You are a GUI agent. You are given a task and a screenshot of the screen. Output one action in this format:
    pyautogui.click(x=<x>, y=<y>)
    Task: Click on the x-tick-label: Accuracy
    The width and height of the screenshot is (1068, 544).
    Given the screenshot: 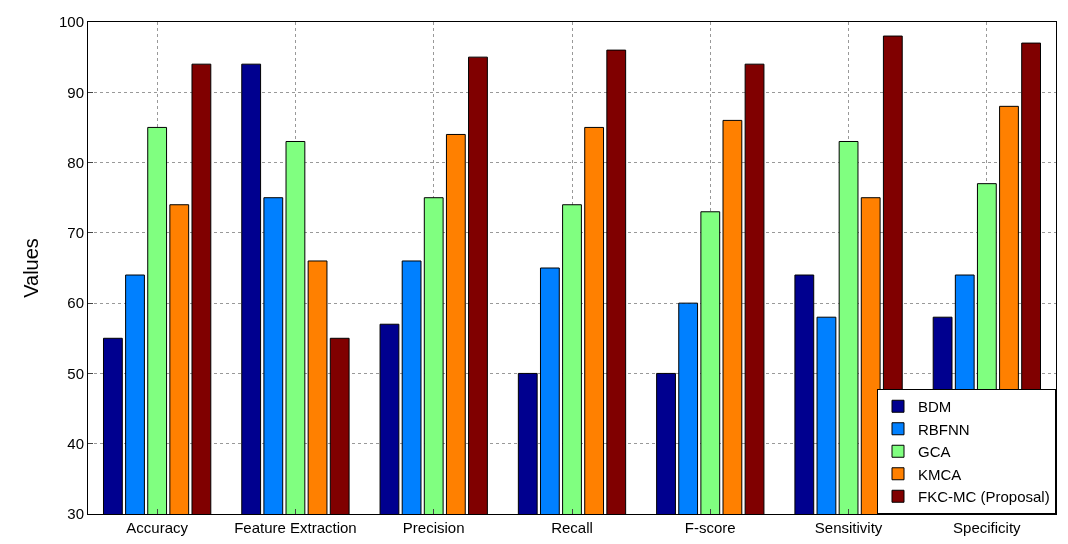 What is the action you would take?
    pyautogui.click(x=157, y=527)
    